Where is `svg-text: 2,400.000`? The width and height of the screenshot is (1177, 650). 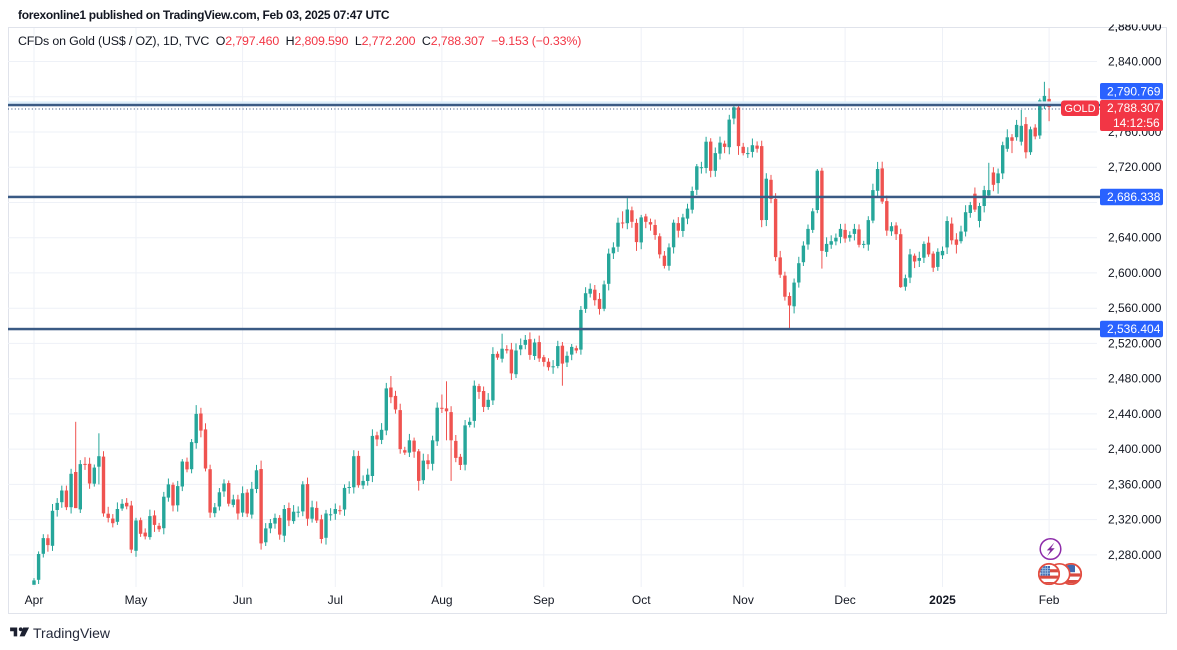
svg-text: 2,400.000 is located at coordinates (1135, 449).